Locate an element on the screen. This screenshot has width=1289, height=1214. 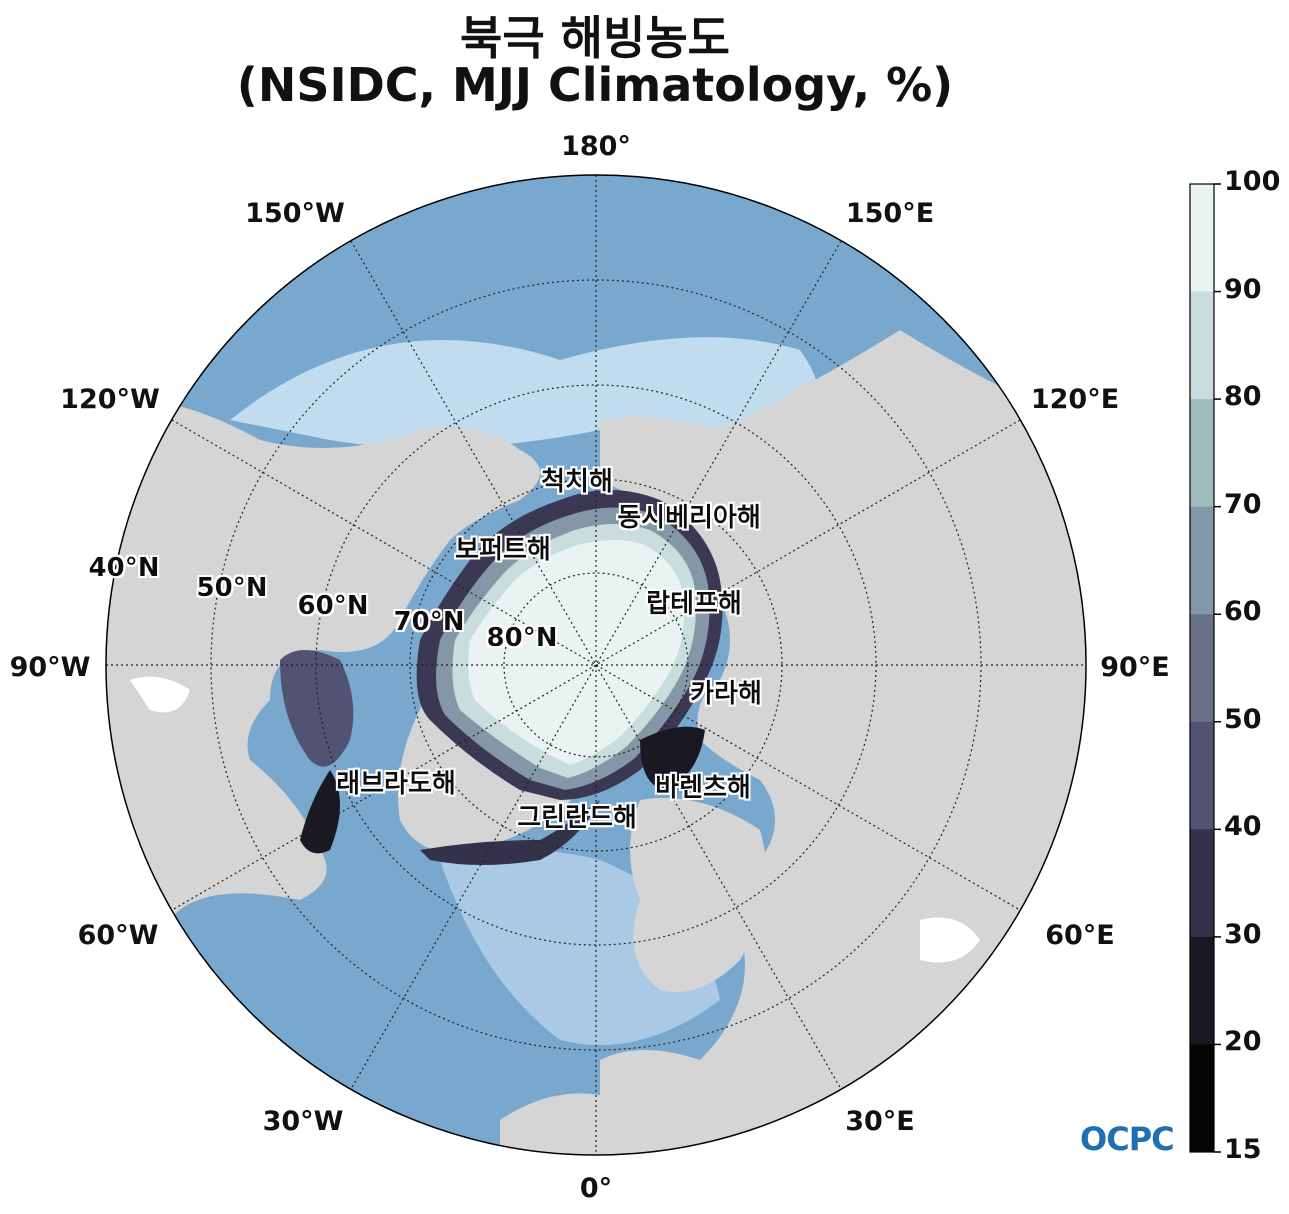
lon-label-120w: 120°W is located at coordinates (110, 399).